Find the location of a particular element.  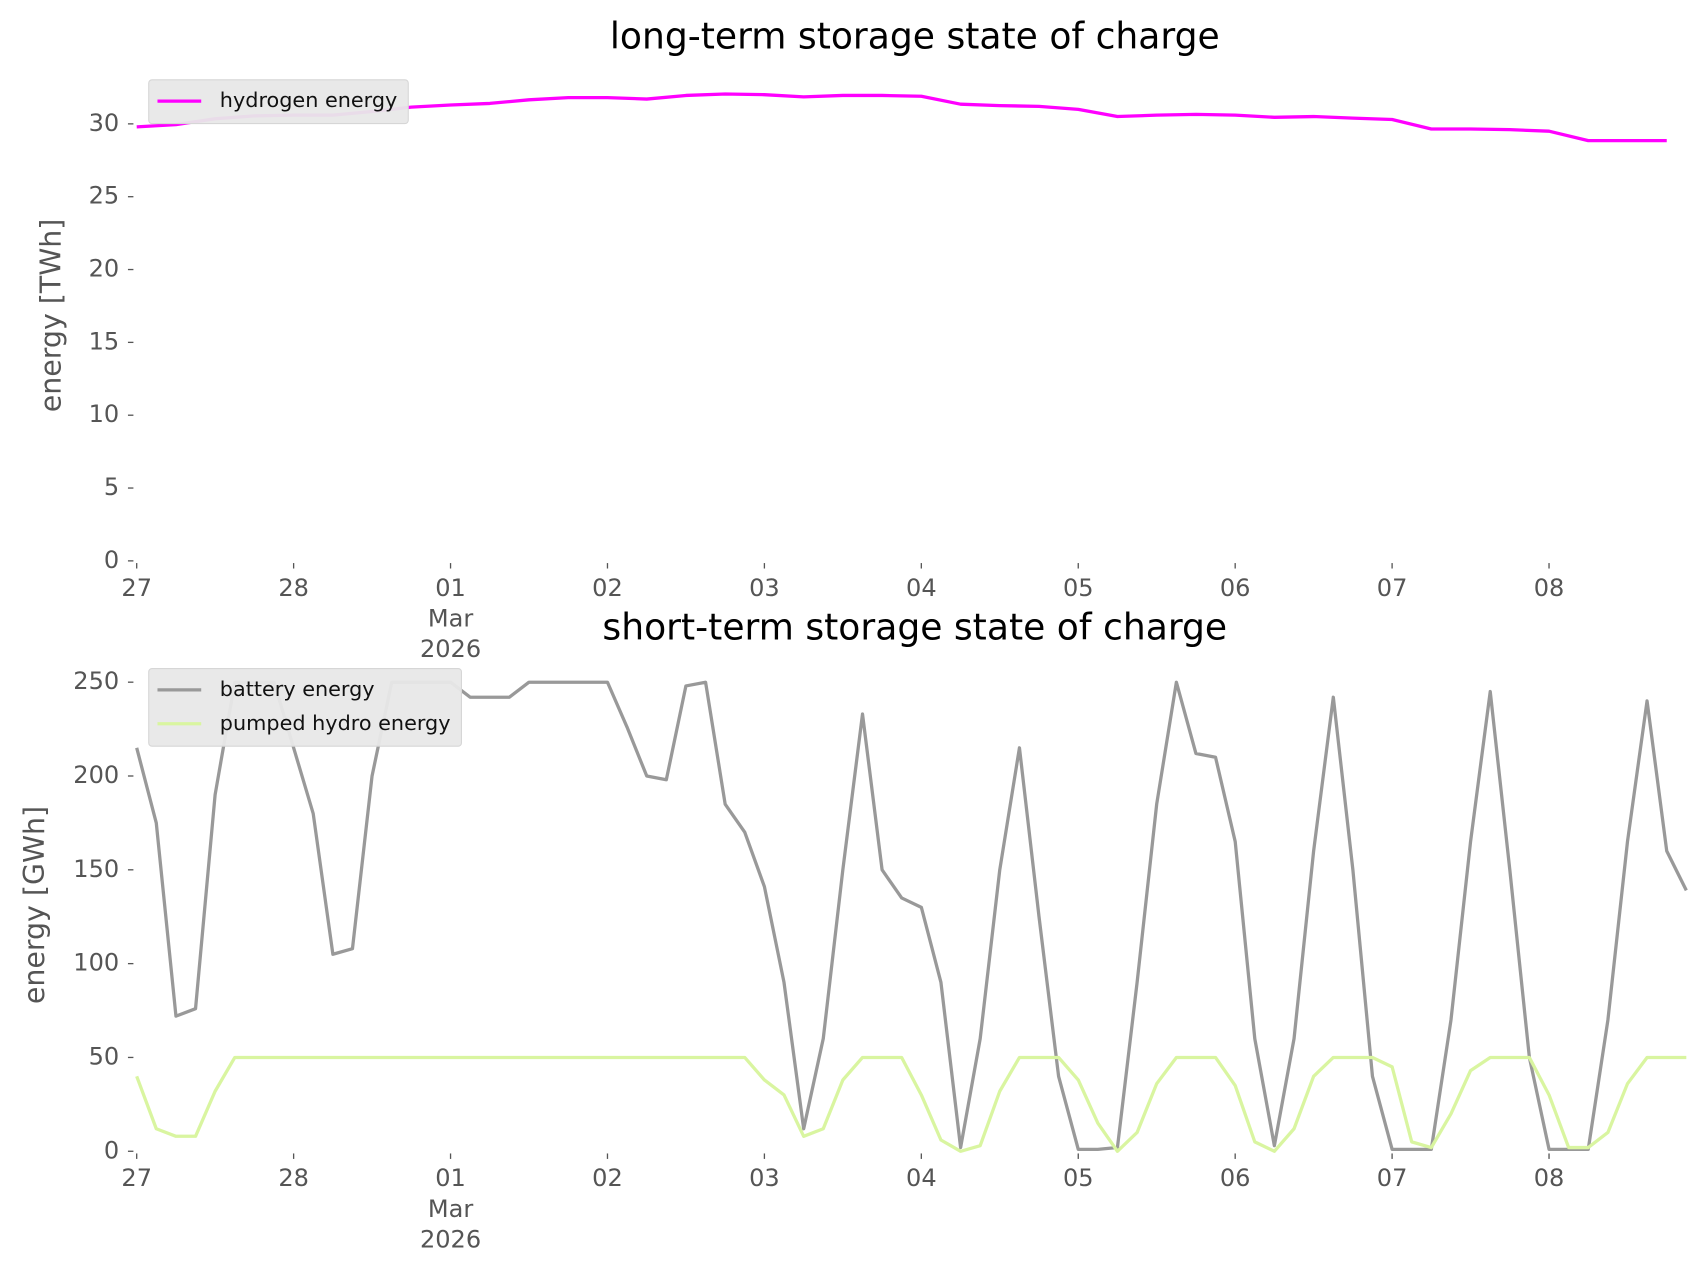

y-tick-label: 30 is located at coordinates (104, 123).